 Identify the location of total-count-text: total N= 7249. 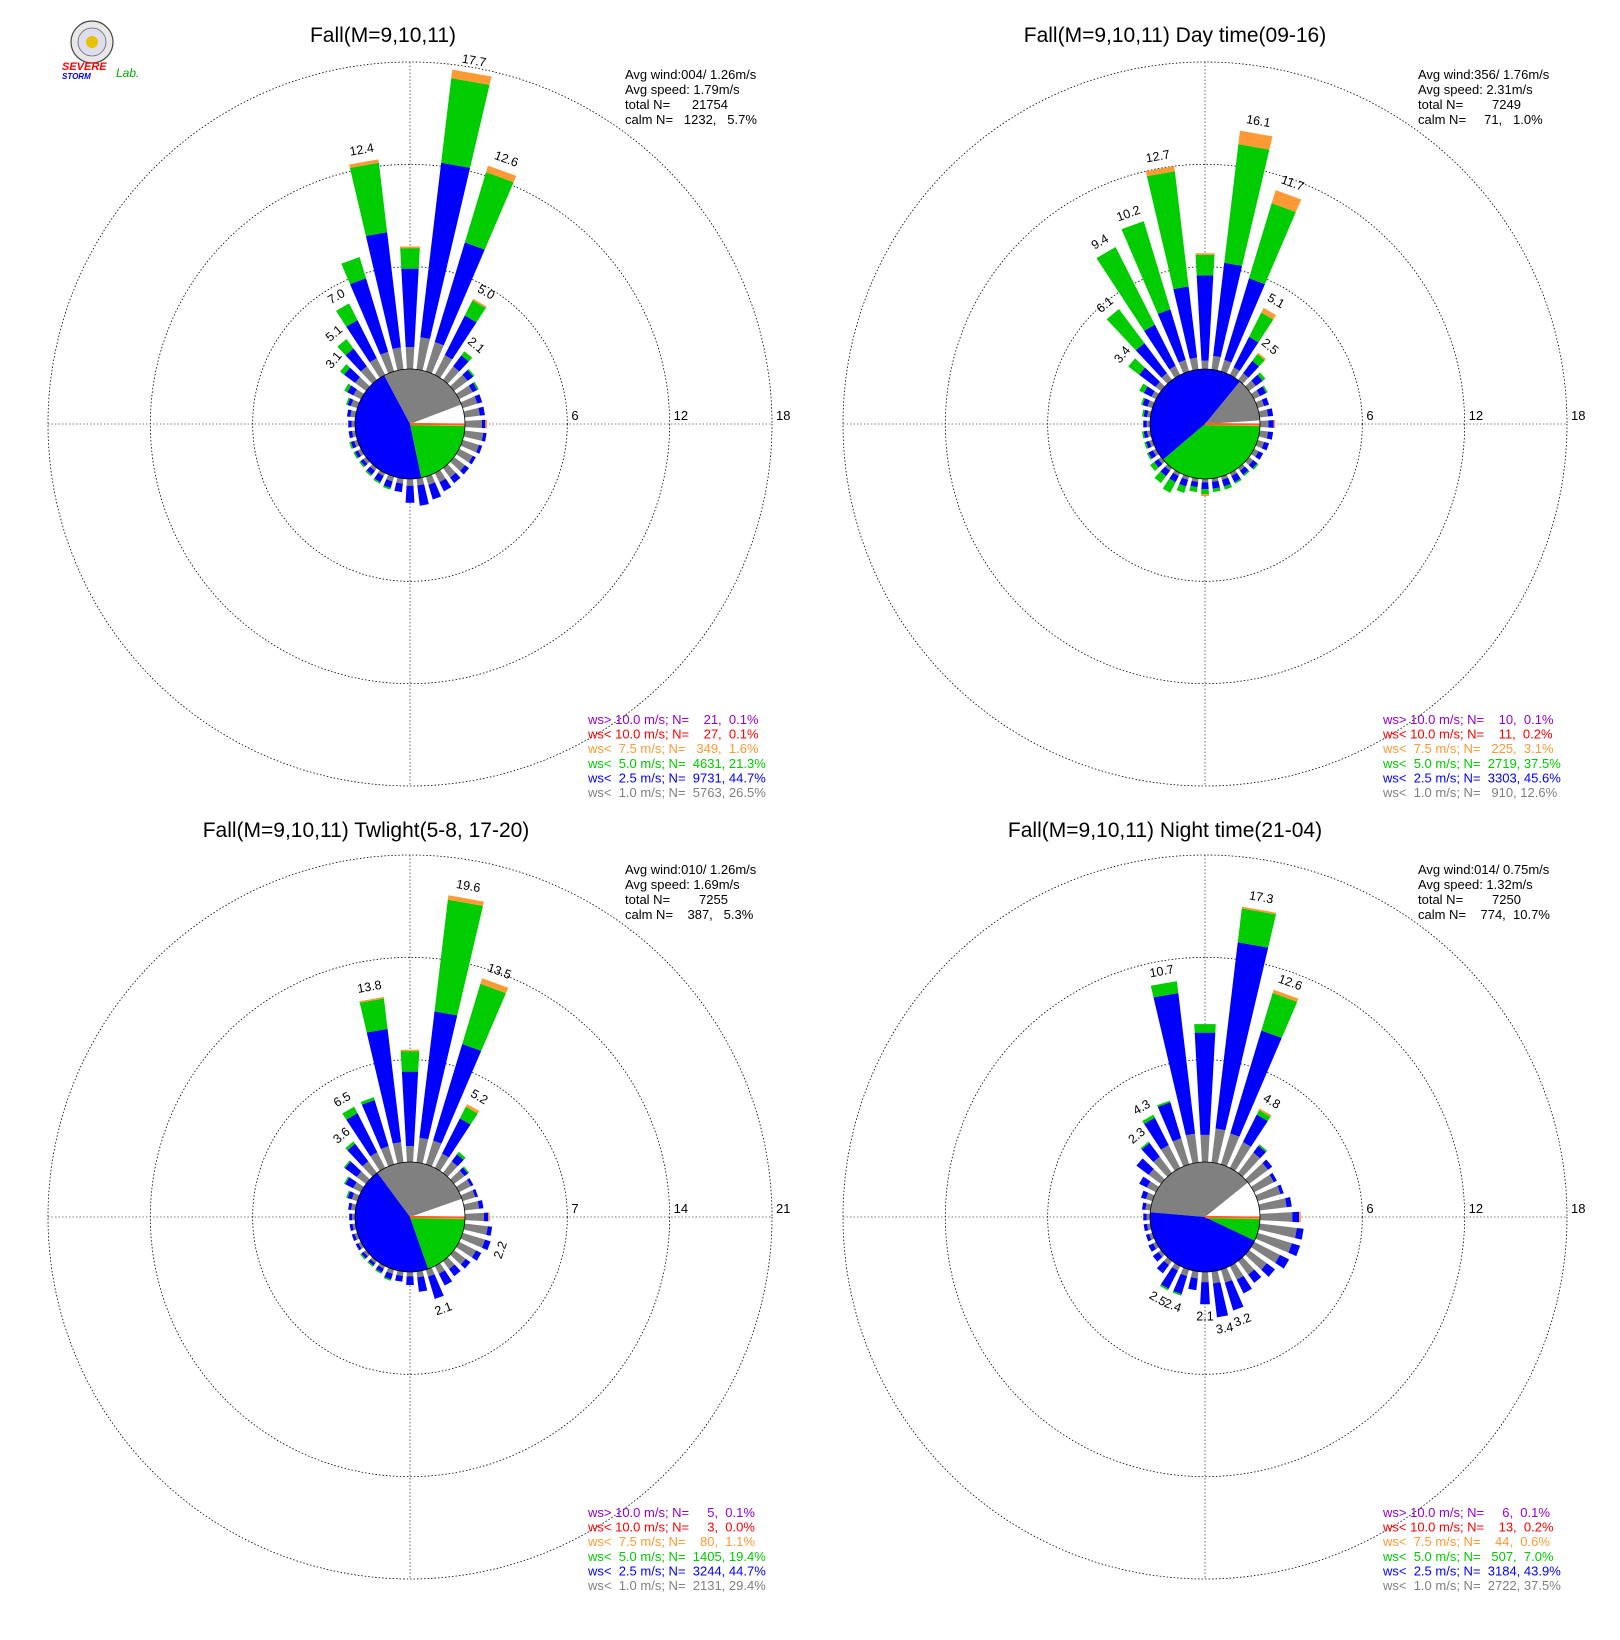
(1469, 104).